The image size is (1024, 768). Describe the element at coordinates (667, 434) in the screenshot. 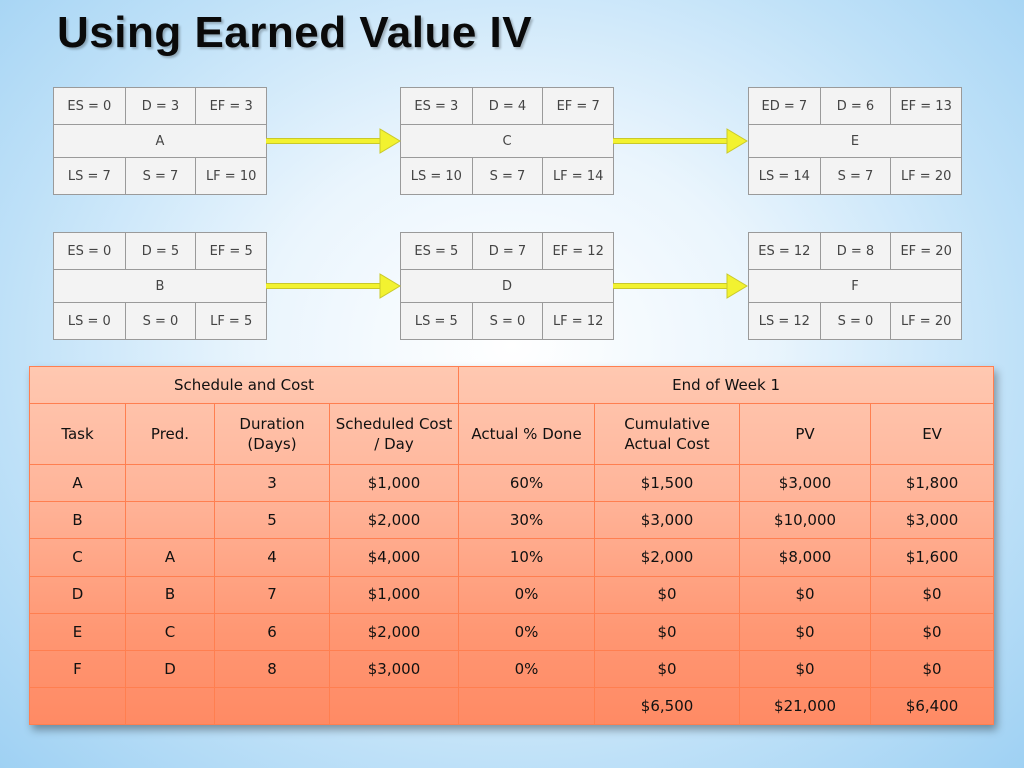

I see `header-cumulative-cost: Cumulative Actual Cost` at that location.